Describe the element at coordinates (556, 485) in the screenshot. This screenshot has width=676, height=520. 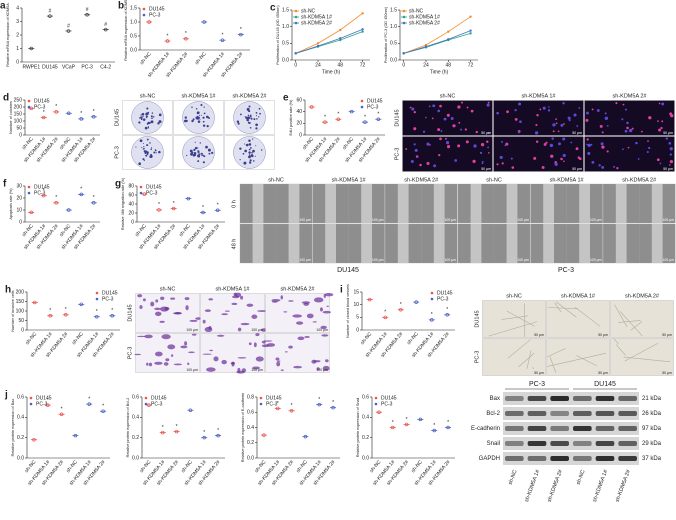
I see `lane-label: sh-KDM5A 2#` at that location.